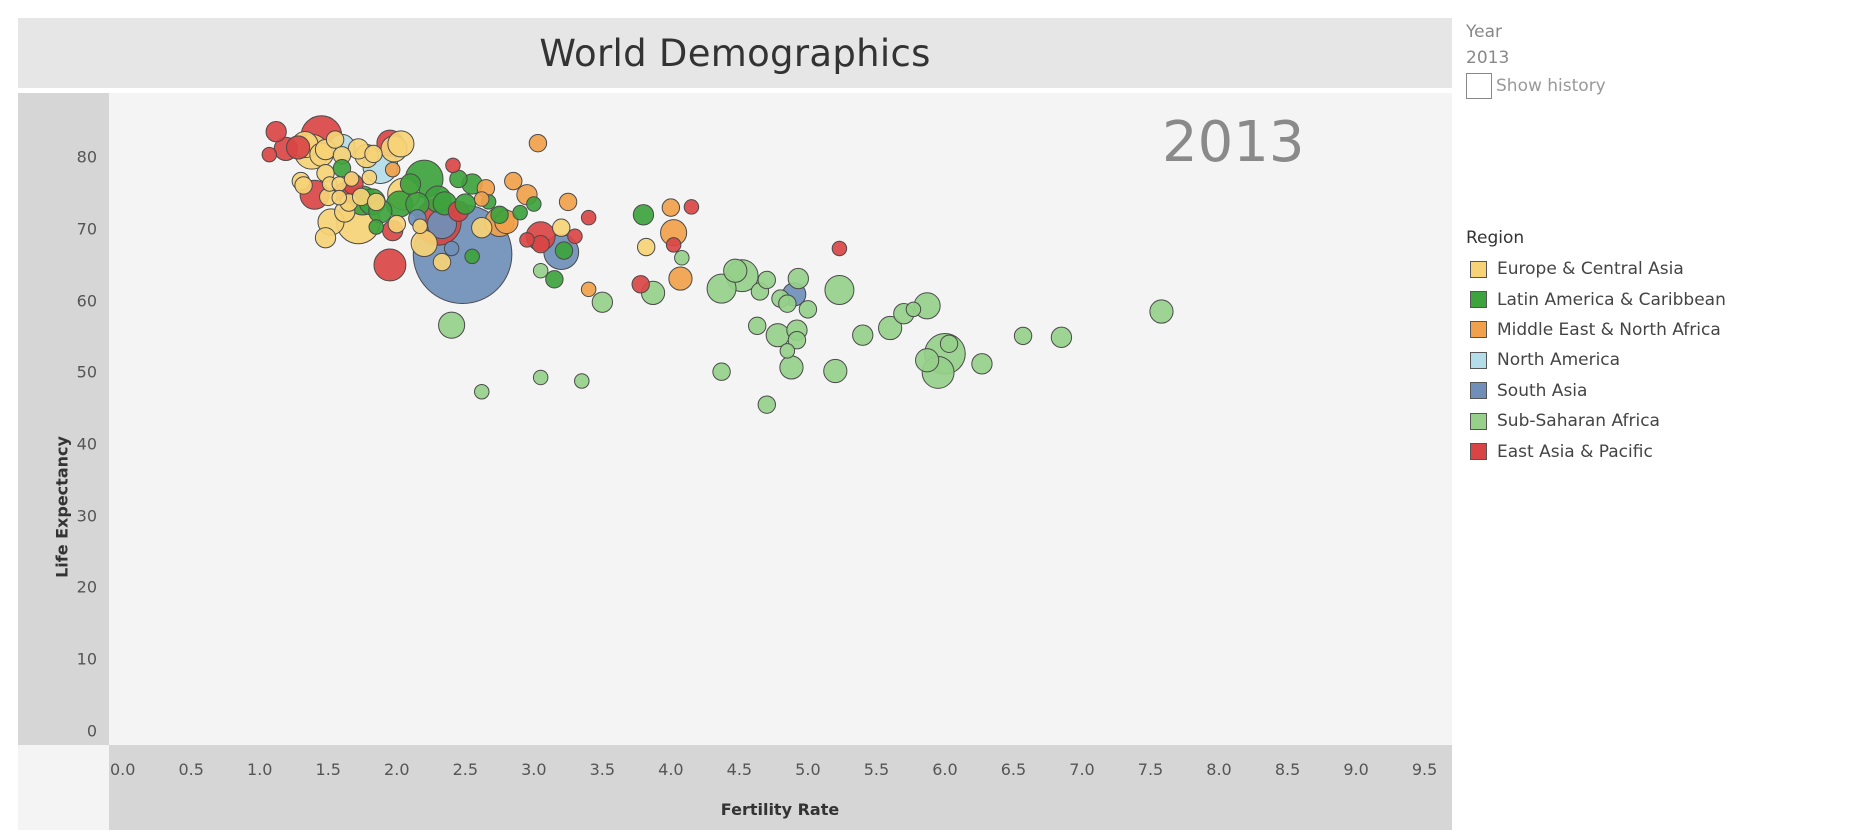 The image size is (1860, 839). Describe the element at coordinates (191, 769) in the screenshot. I see `x-tick-label: 0.5` at that location.